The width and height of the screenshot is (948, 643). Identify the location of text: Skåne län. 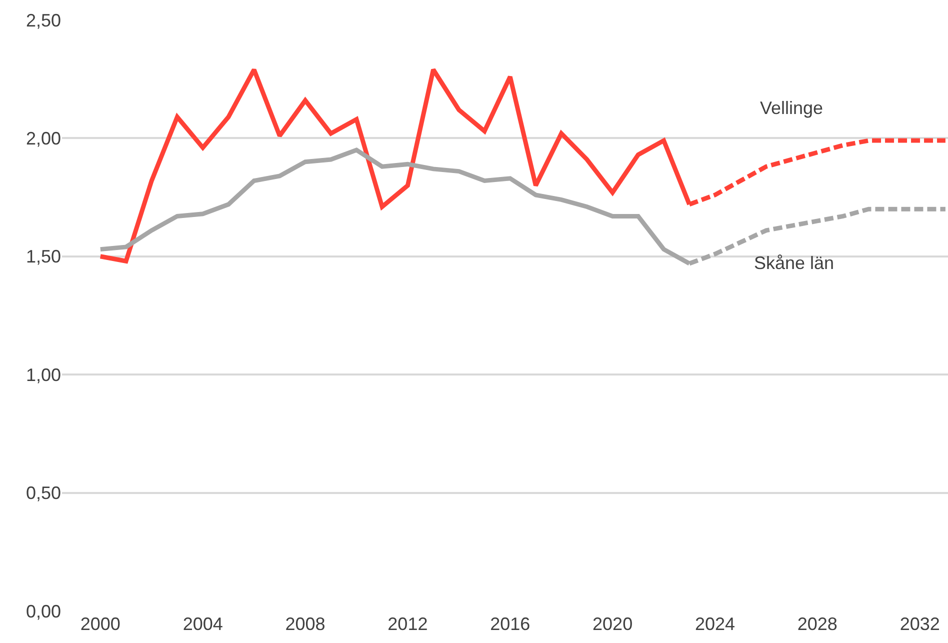
(794, 263).